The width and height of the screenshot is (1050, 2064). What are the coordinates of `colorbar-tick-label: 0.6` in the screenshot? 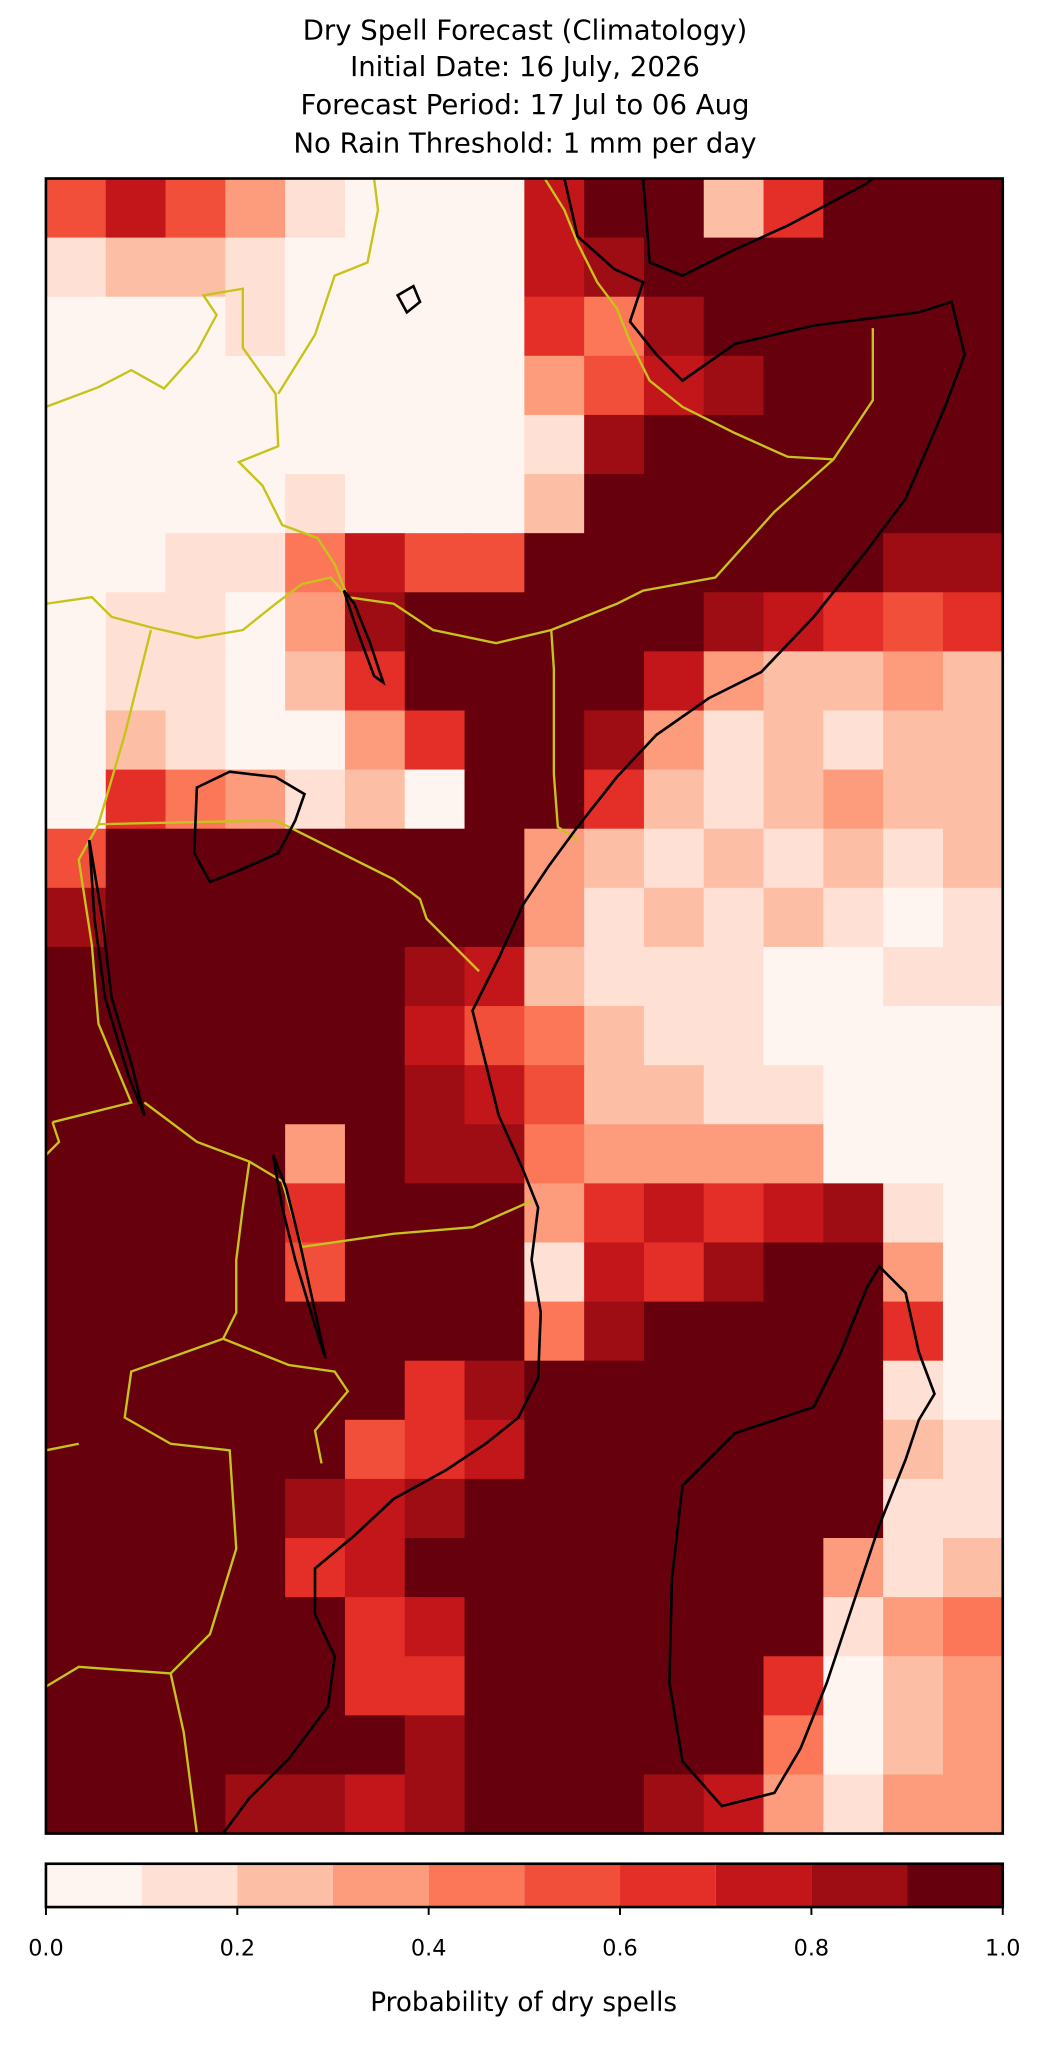 It's located at (619, 1949).